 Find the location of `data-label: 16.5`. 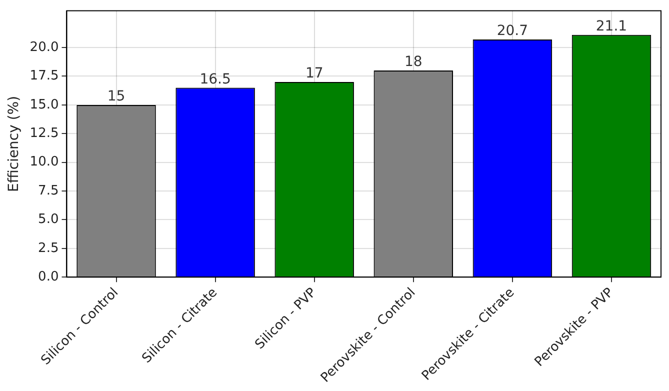

data-label: 16.5 is located at coordinates (215, 79).